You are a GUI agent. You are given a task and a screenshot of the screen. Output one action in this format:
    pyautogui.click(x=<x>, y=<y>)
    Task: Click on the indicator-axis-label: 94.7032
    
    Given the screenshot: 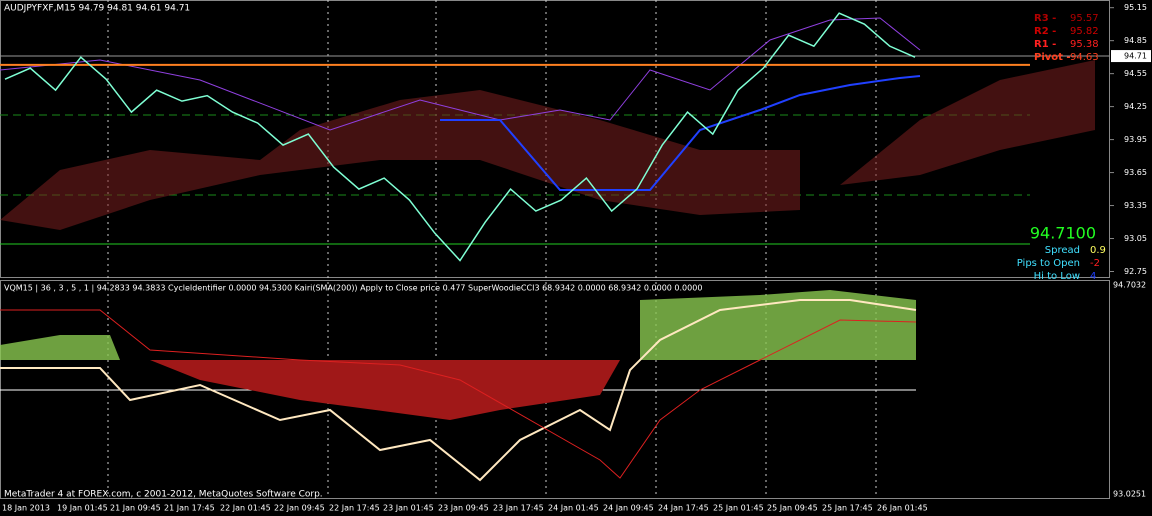 What is the action you would take?
    pyautogui.click(x=1129, y=285)
    